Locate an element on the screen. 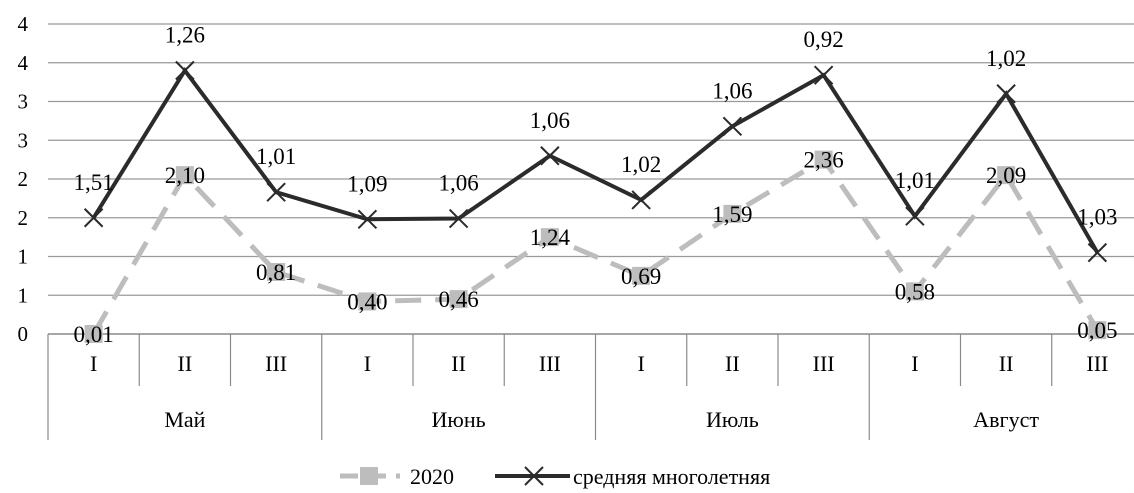 The width and height of the screenshot is (1134, 493). legend-average-label: средняя многолетняя is located at coordinates (671, 476).